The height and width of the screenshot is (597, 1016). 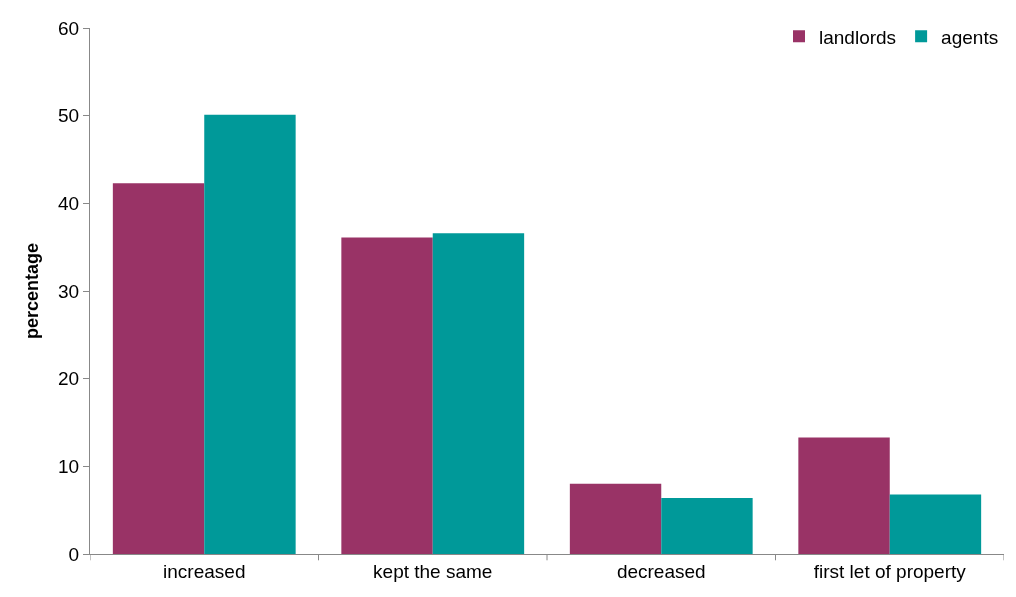 What do you see at coordinates (970, 37) in the screenshot?
I see `legend-label: agents` at bounding box center [970, 37].